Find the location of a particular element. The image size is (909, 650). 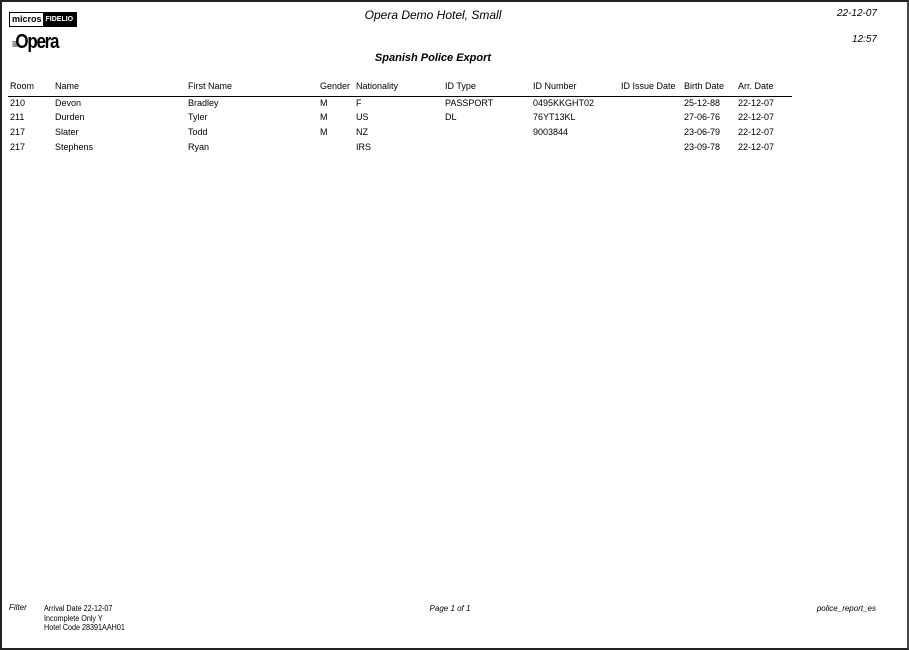

cell-nationality: US is located at coordinates (362, 117).